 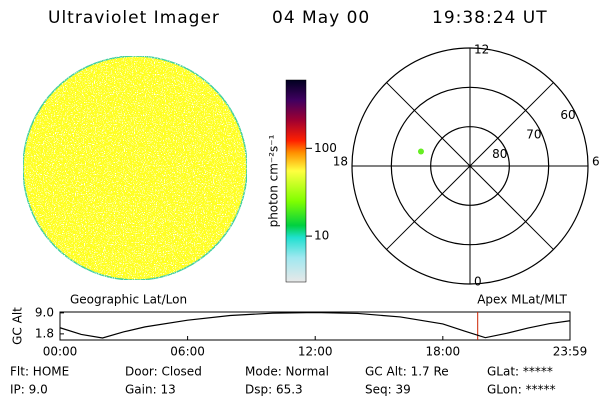 What do you see at coordinates (321, 18) in the screenshot?
I see `date: 04 May 00` at bounding box center [321, 18].